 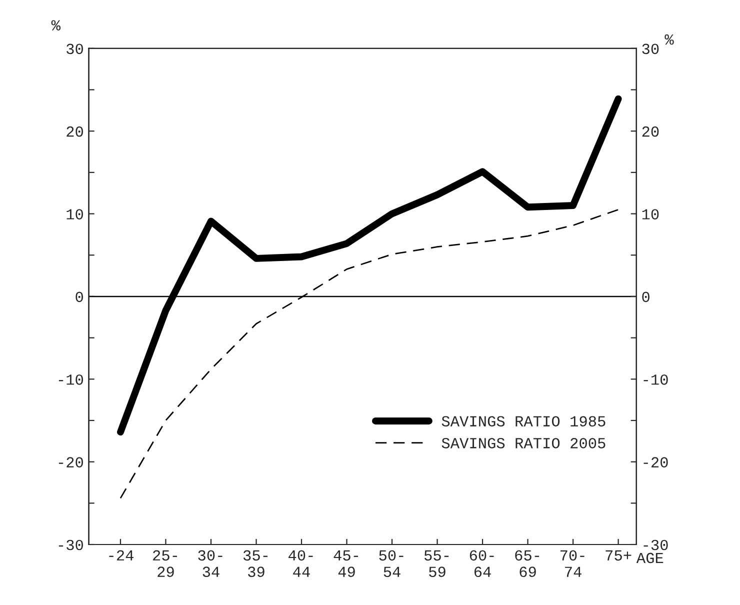 What do you see at coordinates (669, 39) in the screenshot?
I see `y2-axis-title: %` at bounding box center [669, 39].